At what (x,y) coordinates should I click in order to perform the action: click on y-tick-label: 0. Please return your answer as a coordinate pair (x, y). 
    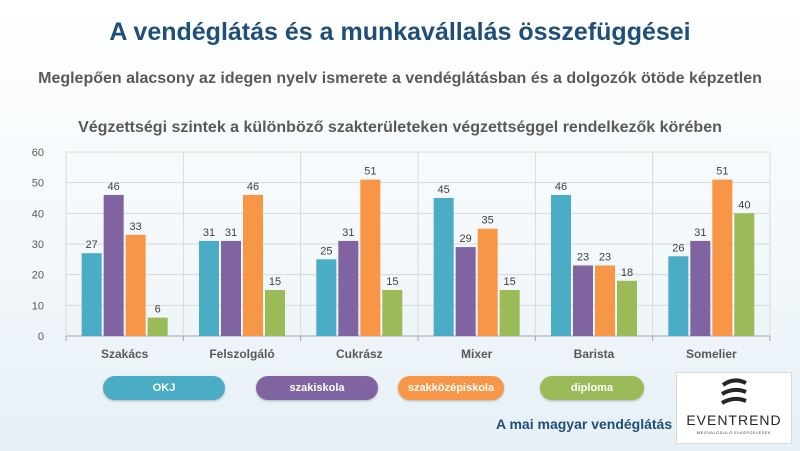
    Looking at the image, I should click on (41, 337).